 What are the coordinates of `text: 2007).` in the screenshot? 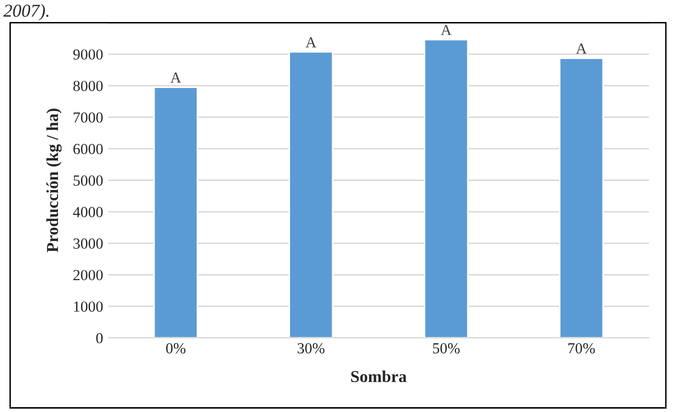 It's located at (25, 12).